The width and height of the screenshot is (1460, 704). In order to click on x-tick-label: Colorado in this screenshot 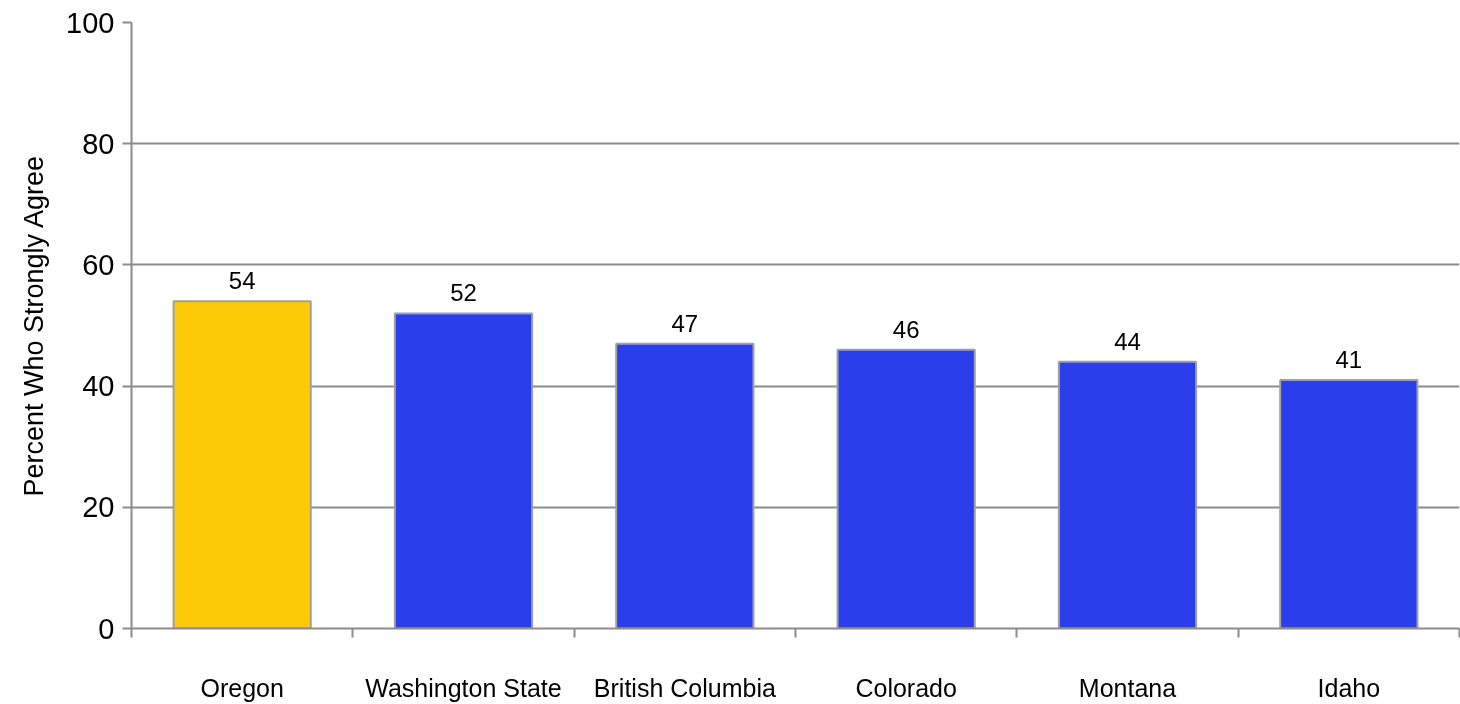, I will do `click(906, 687)`.